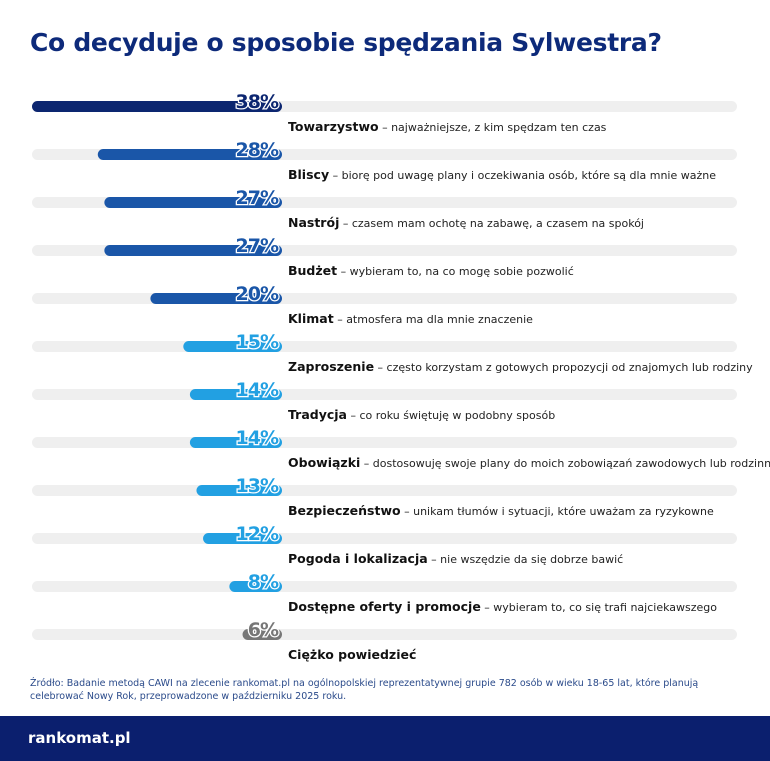 The image size is (770, 761). Describe the element at coordinates (257, 294) in the screenshot. I see `value-label: 20%` at that location.